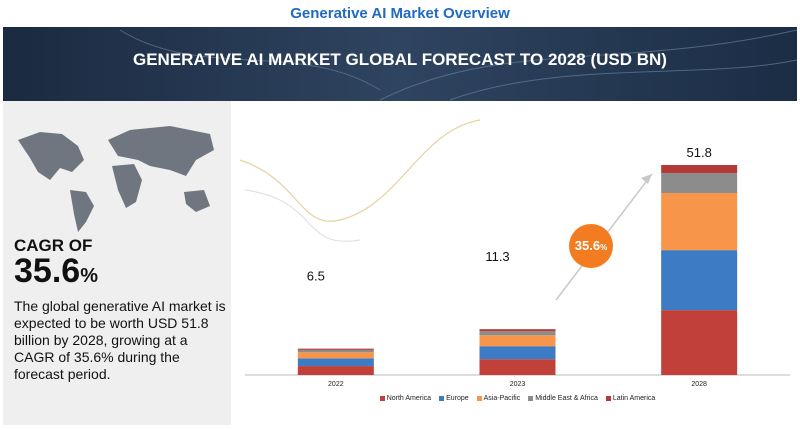 This screenshot has height=430, width=800. Describe the element at coordinates (116, 179) in the screenshot. I see `world-map` at that location.